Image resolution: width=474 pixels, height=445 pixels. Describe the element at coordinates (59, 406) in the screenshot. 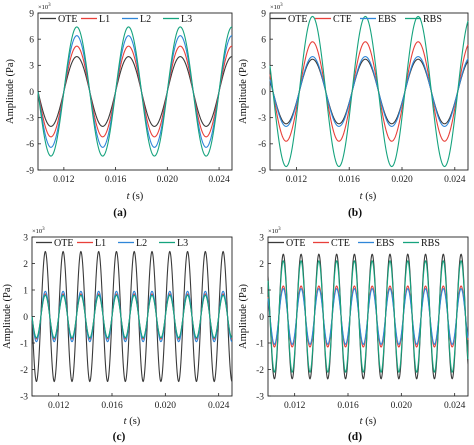

I see `x-tick-label-c: 0.012` at that location.